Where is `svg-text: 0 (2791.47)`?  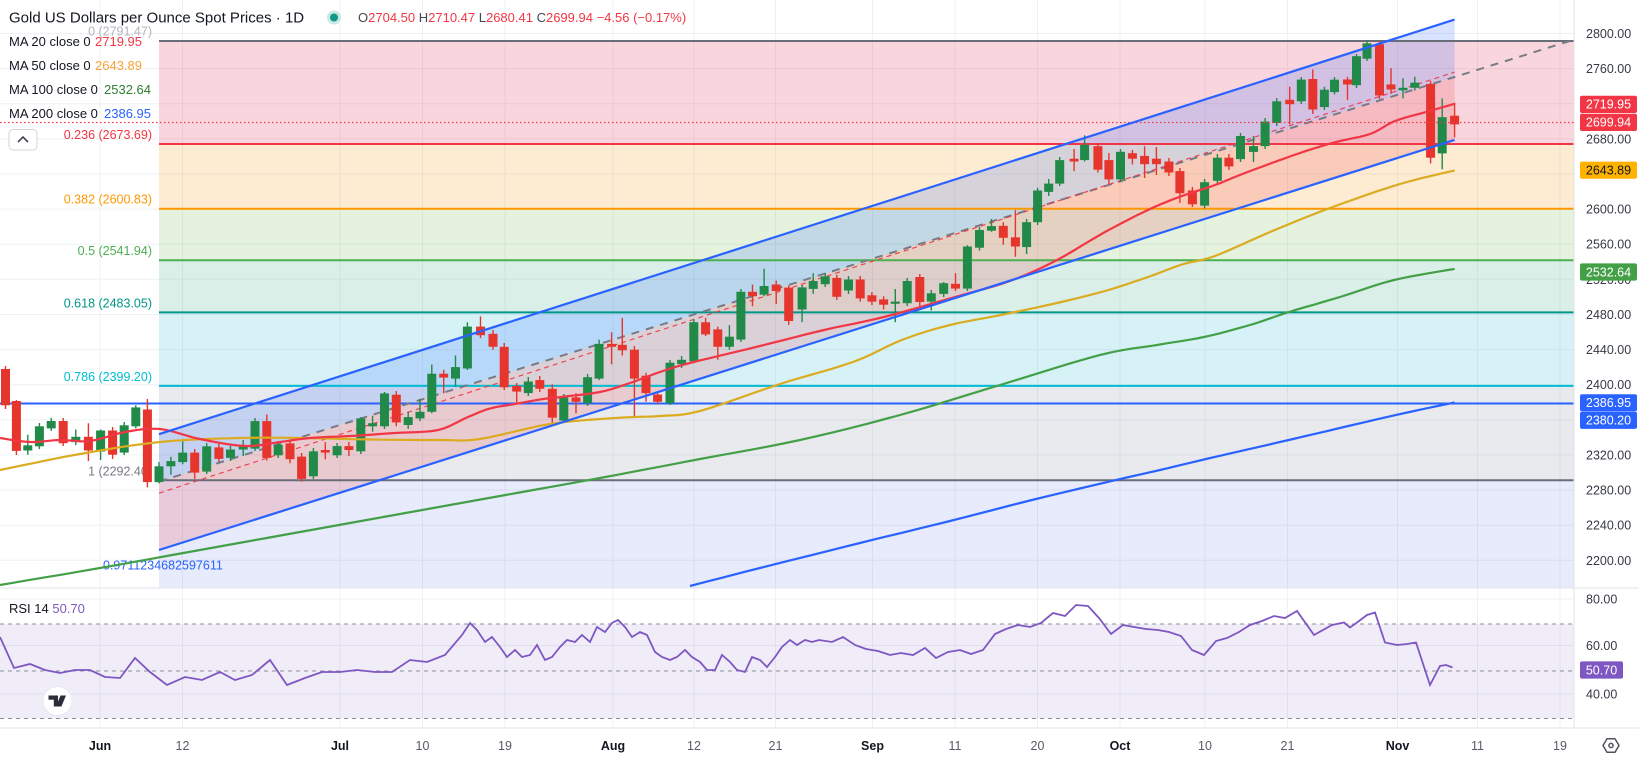 svg-text: 0 (2791.47) is located at coordinates (120, 32).